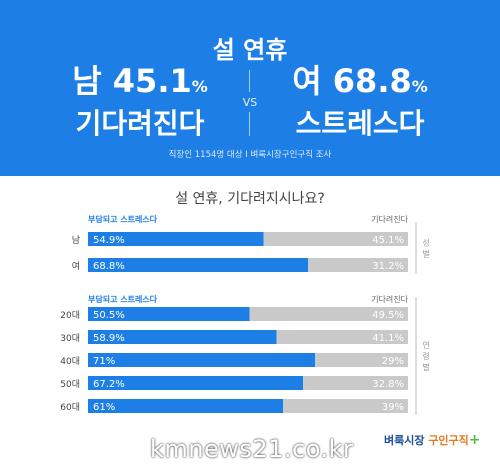 Image resolution: width=500 pixels, height=469 pixels. Describe the element at coordinates (109, 315) in the screenshot. I see `age-bar-stress-label: 50.5%` at that location.